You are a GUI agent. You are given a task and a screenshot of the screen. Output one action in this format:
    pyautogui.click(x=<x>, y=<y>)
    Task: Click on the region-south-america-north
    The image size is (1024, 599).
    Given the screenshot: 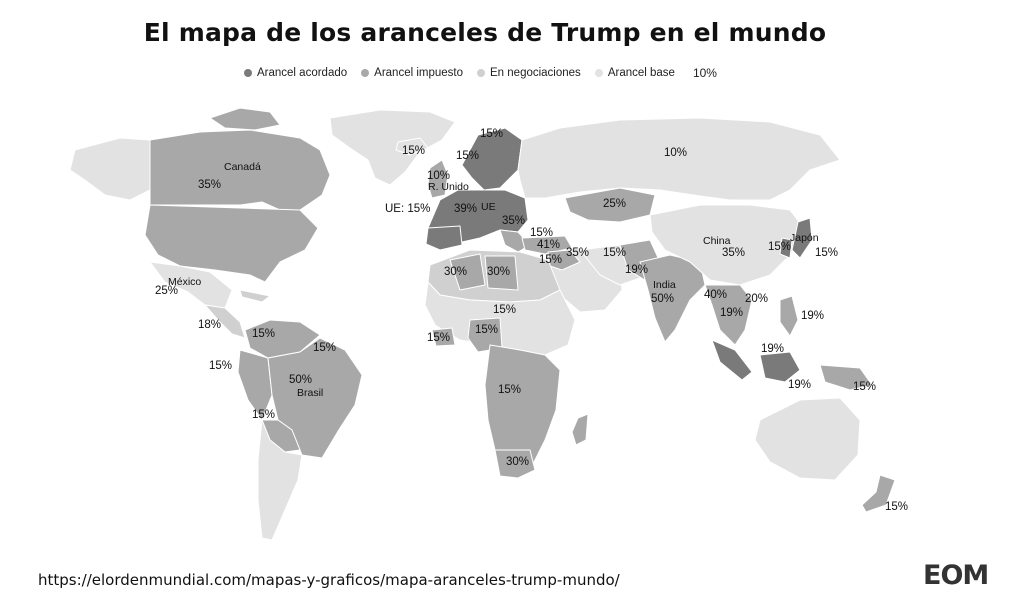 What is the action you would take?
    pyautogui.click(x=282, y=339)
    